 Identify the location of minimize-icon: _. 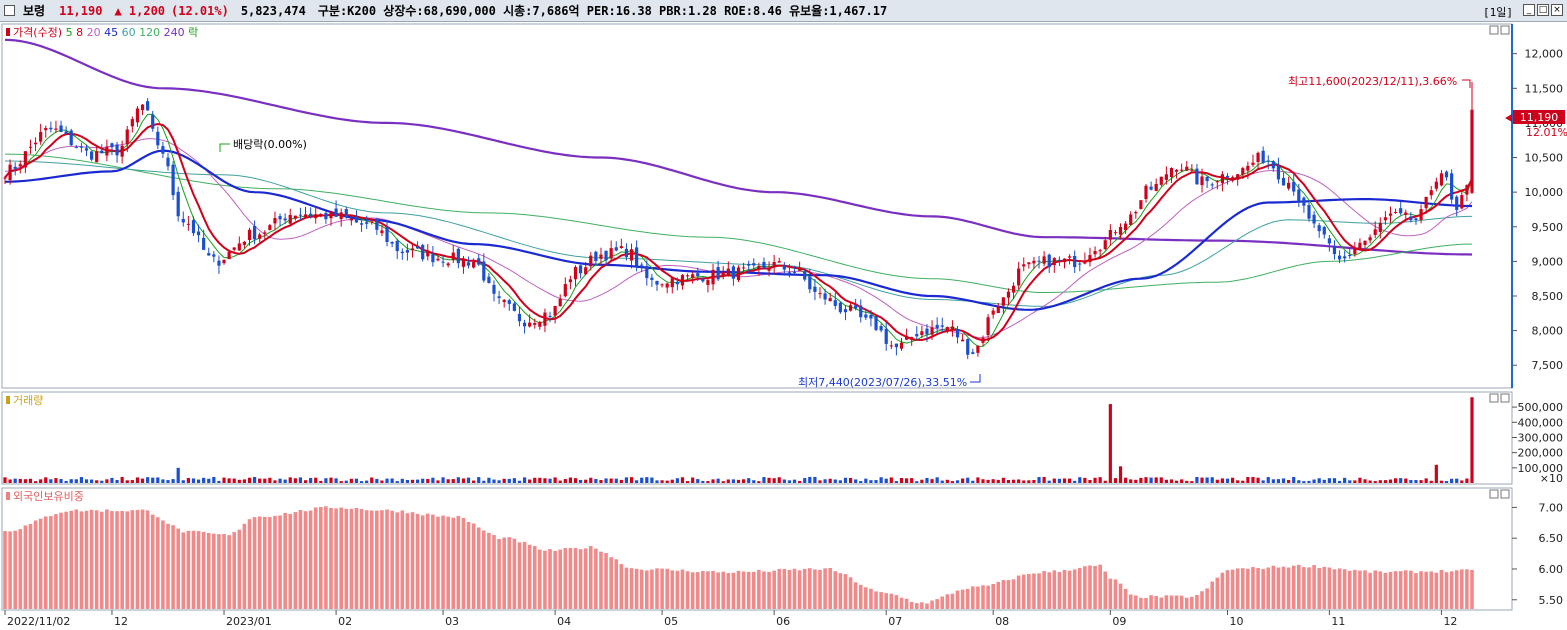
(1529, 10).